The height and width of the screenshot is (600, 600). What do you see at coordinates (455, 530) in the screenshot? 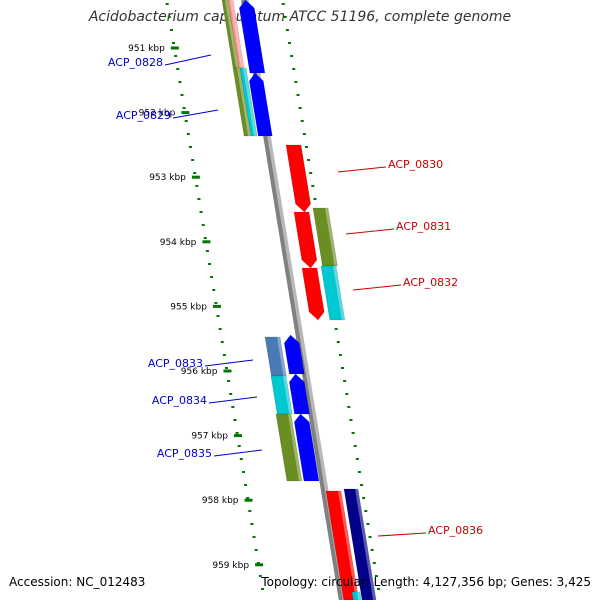
I see `gene-label-acp_0836: ACP_0836` at bounding box center [455, 530].